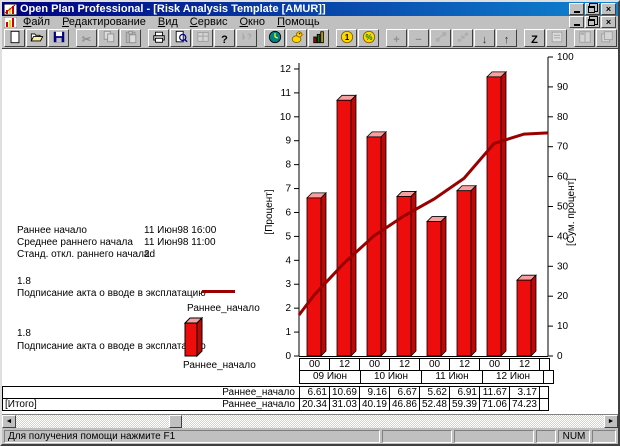 The height and width of the screenshot is (446, 620). Describe the element at coordinates (21, 404) in the screenshot. I see `total-row-label: [Итого]` at that location.